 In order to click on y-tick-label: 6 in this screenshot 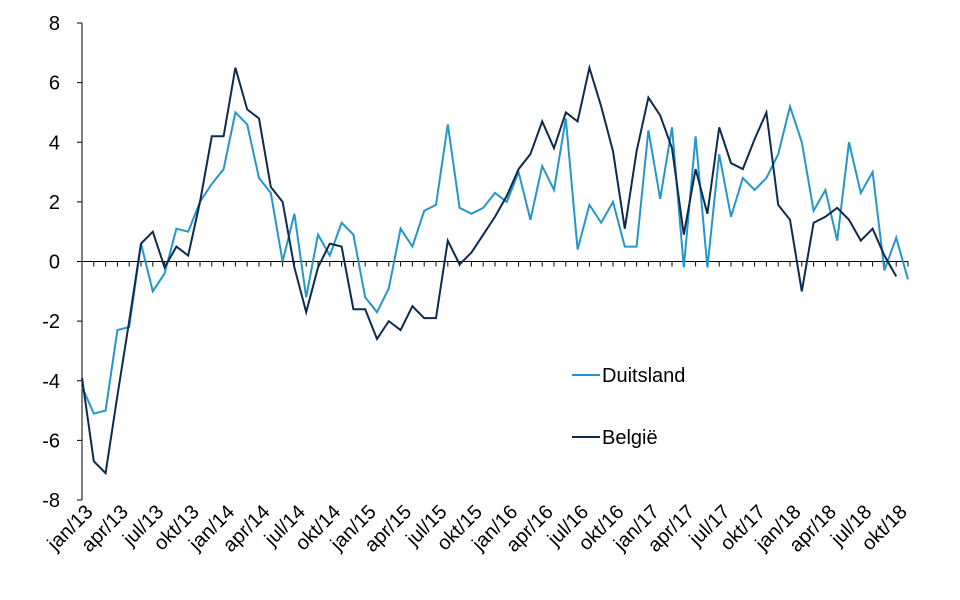, I will do `click(54, 84)`.